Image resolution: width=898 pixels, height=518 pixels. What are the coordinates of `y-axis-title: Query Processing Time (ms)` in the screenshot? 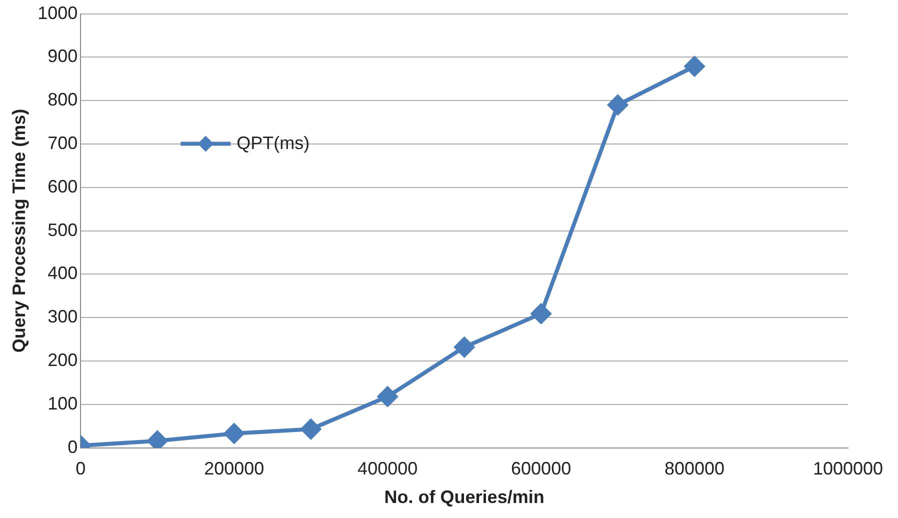 It's located at (18, 230).